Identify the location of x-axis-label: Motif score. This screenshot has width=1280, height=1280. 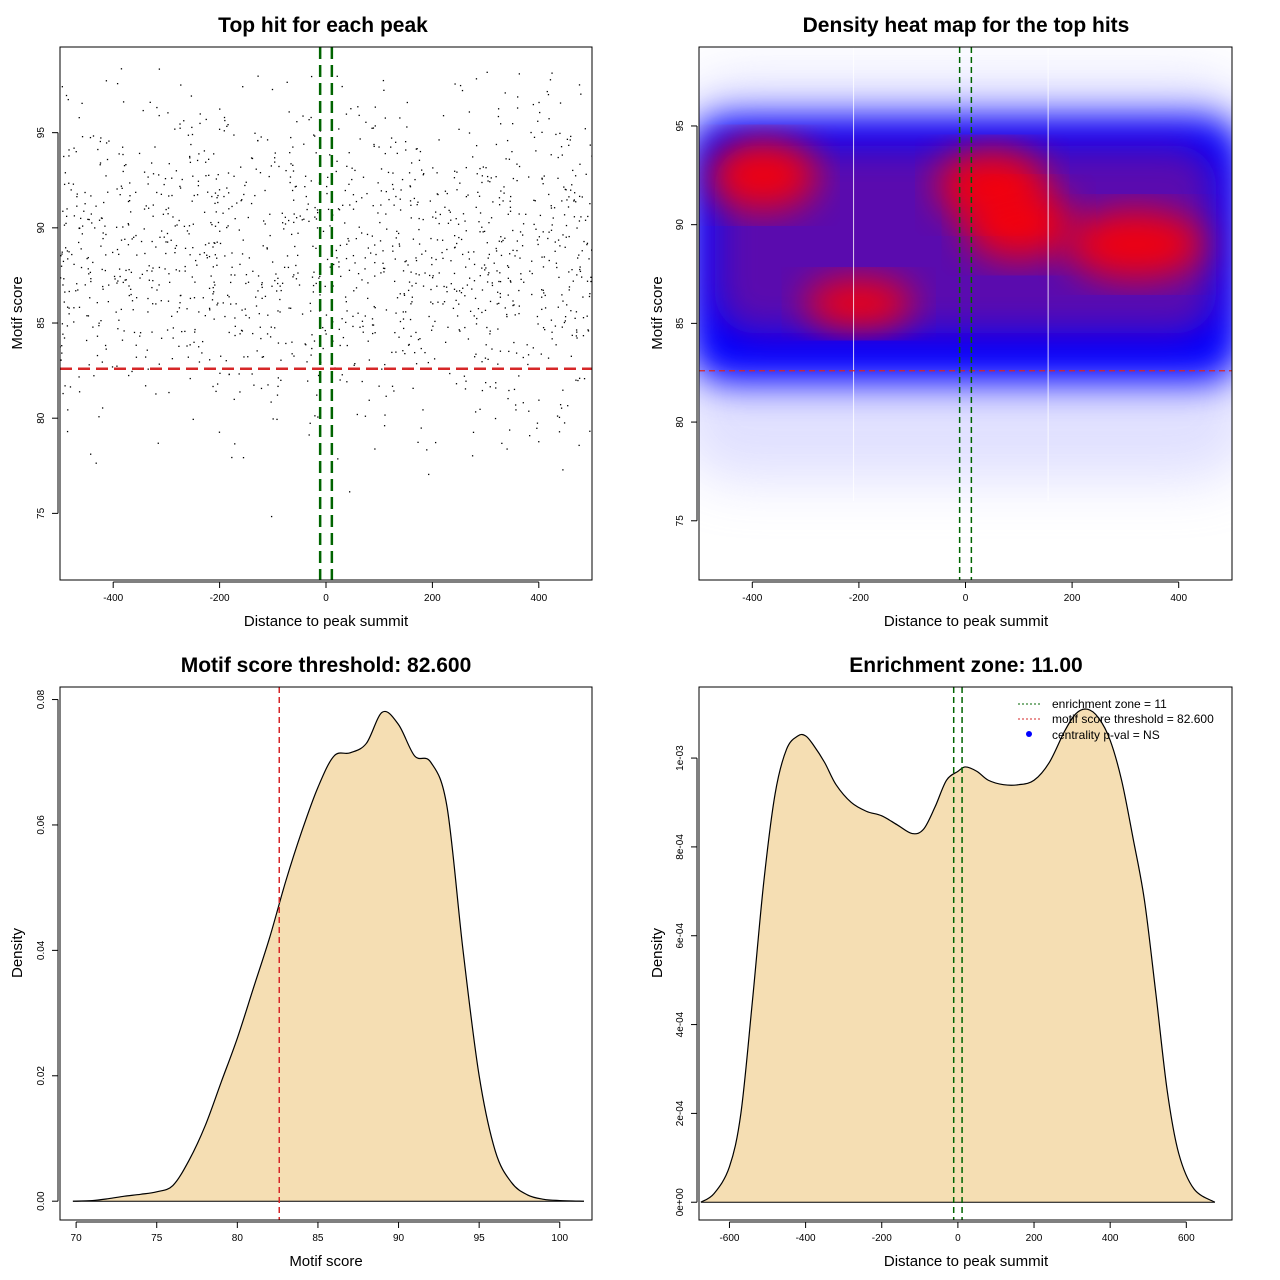
(325, 1261).